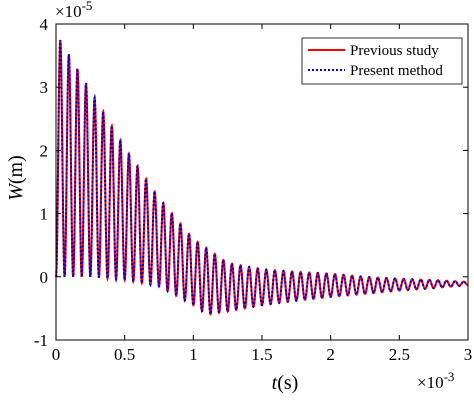  I want to click on y-tick-label: 4, so click(44, 24).